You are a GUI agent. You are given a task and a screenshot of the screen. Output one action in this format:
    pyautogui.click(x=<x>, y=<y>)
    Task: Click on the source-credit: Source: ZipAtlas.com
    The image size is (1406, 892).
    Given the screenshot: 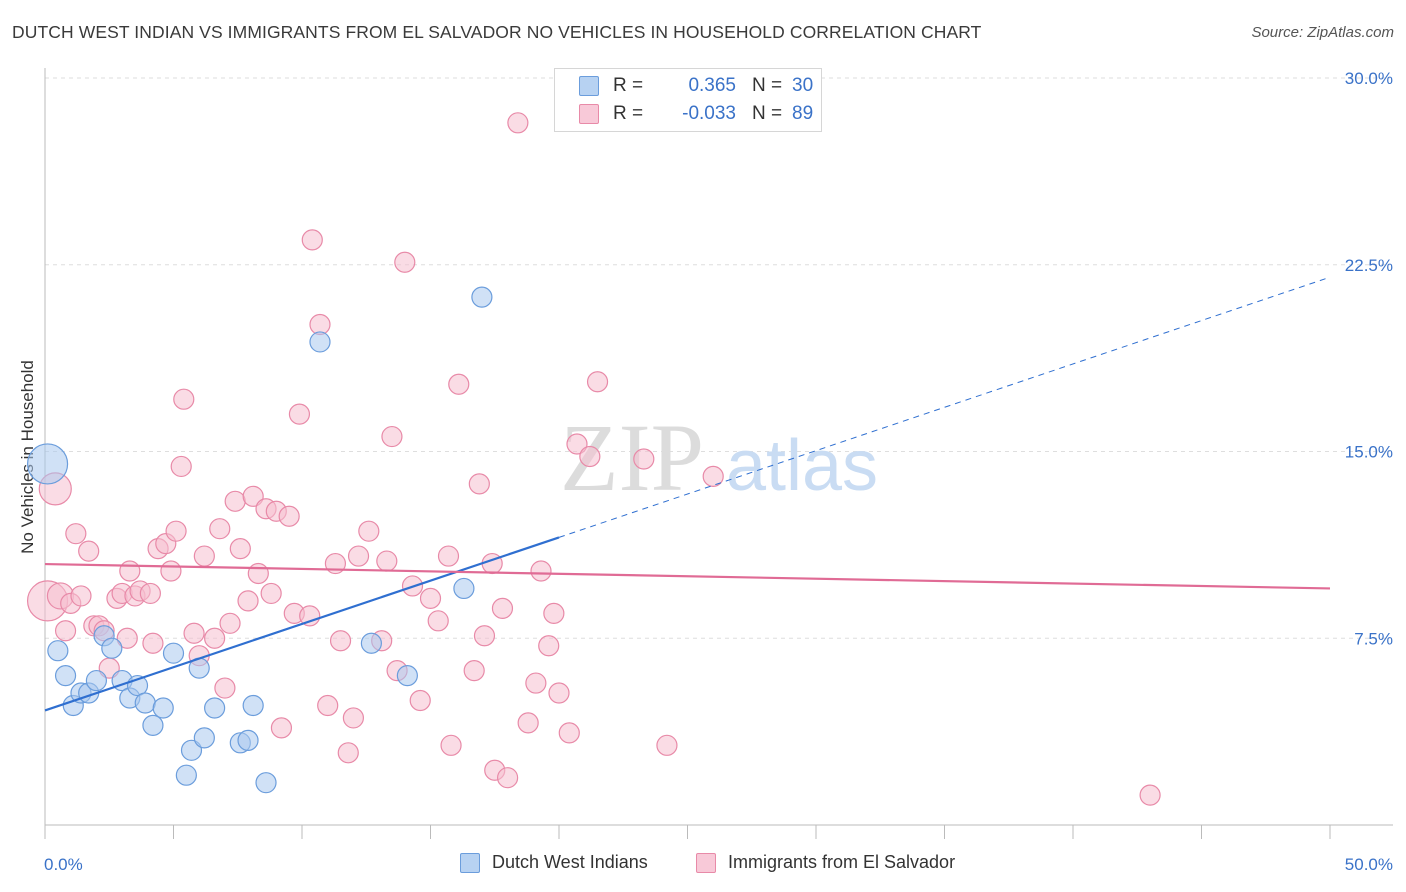 What is the action you would take?
    pyautogui.click(x=1322, y=32)
    